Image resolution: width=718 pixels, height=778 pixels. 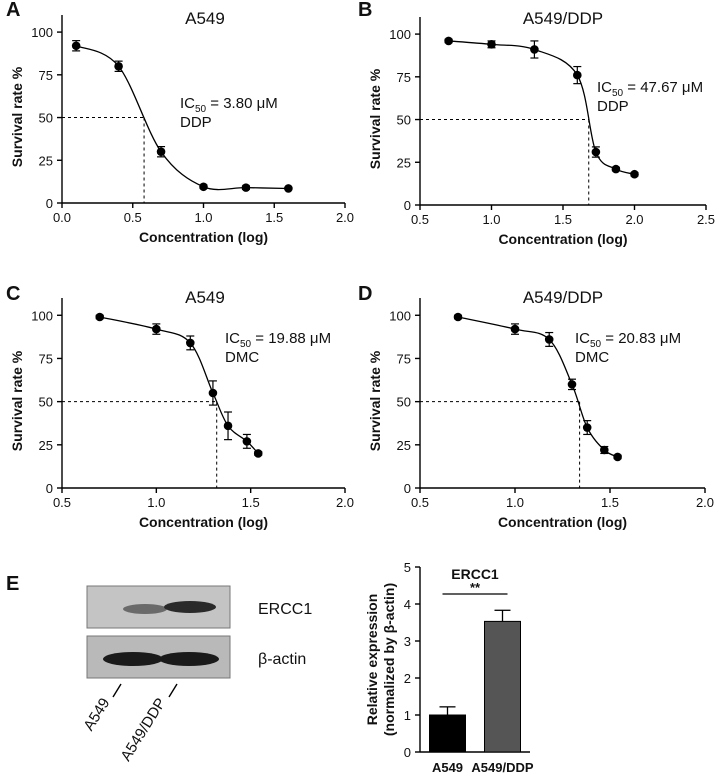 What do you see at coordinates (365, 10) in the screenshot?
I see `panel-label: B` at bounding box center [365, 10].